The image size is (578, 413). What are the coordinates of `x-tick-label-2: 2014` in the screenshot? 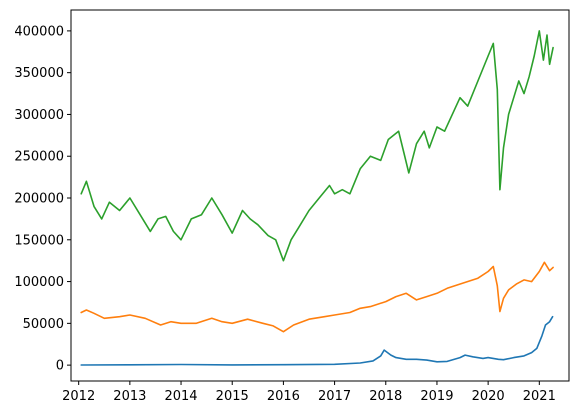 It's located at (180, 396).